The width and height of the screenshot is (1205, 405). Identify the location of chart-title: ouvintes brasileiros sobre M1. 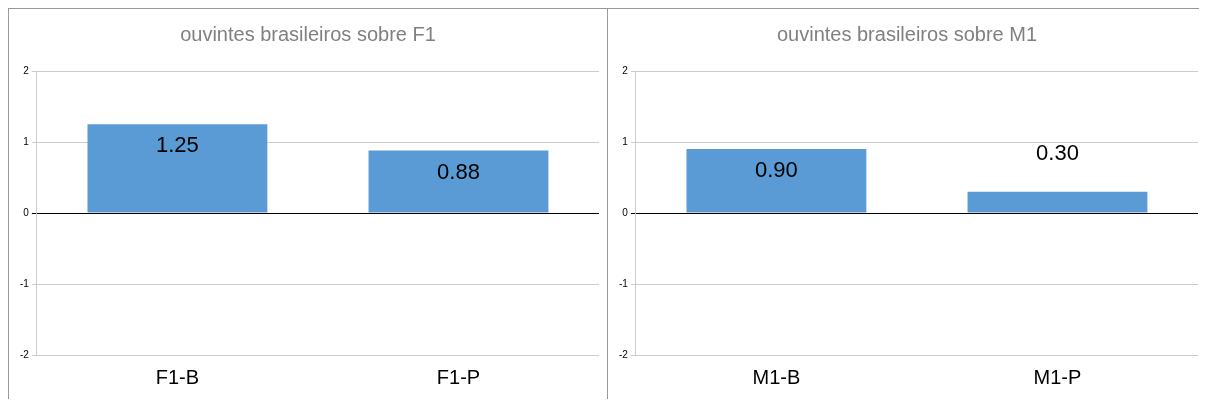
(907, 33).